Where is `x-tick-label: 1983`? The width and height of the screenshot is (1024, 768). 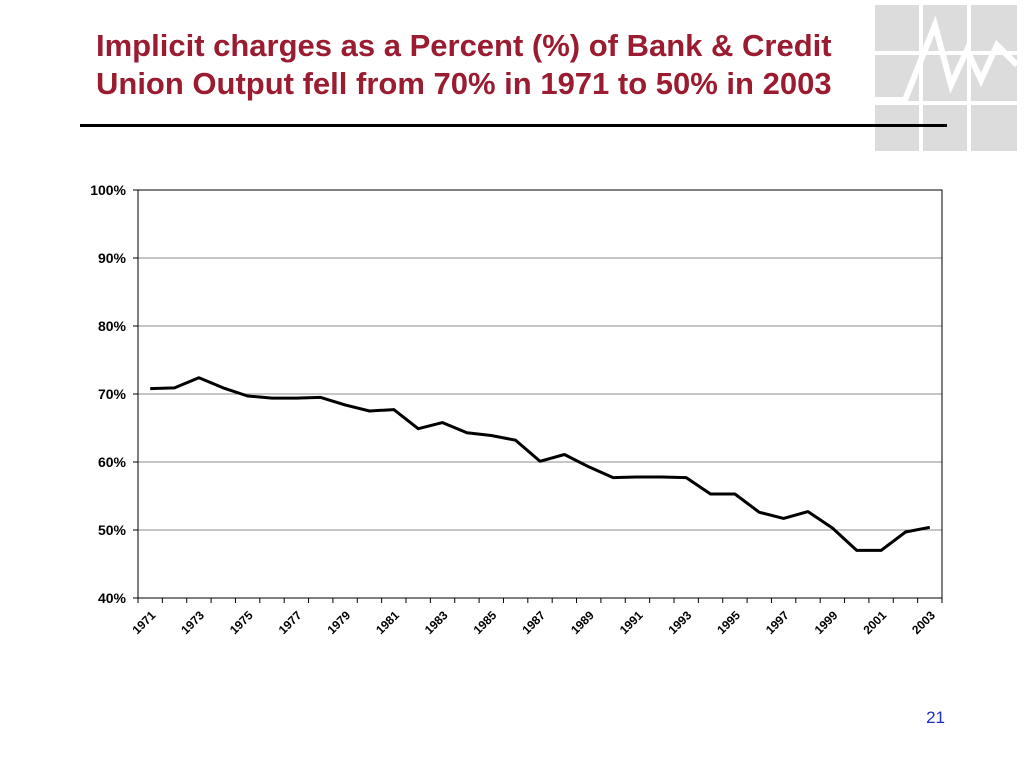
x-tick-label: 1983 is located at coordinates (436, 622).